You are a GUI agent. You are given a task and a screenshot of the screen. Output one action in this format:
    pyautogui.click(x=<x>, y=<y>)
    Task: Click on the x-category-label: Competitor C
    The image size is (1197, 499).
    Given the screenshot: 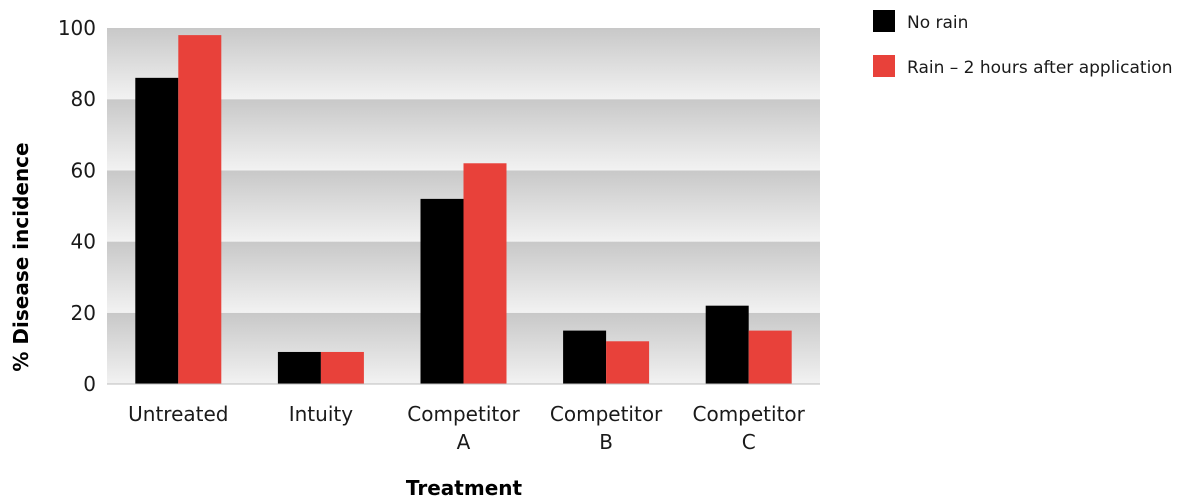 What is the action you would take?
    pyautogui.click(x=749, y=428)
    